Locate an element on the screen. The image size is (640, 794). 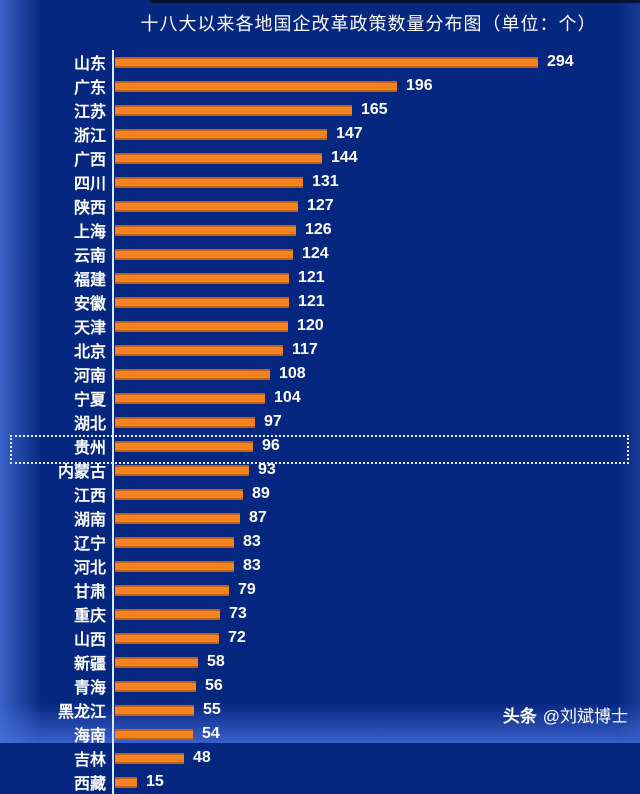
bar-track: 56 is located at coordinates (376, 686).